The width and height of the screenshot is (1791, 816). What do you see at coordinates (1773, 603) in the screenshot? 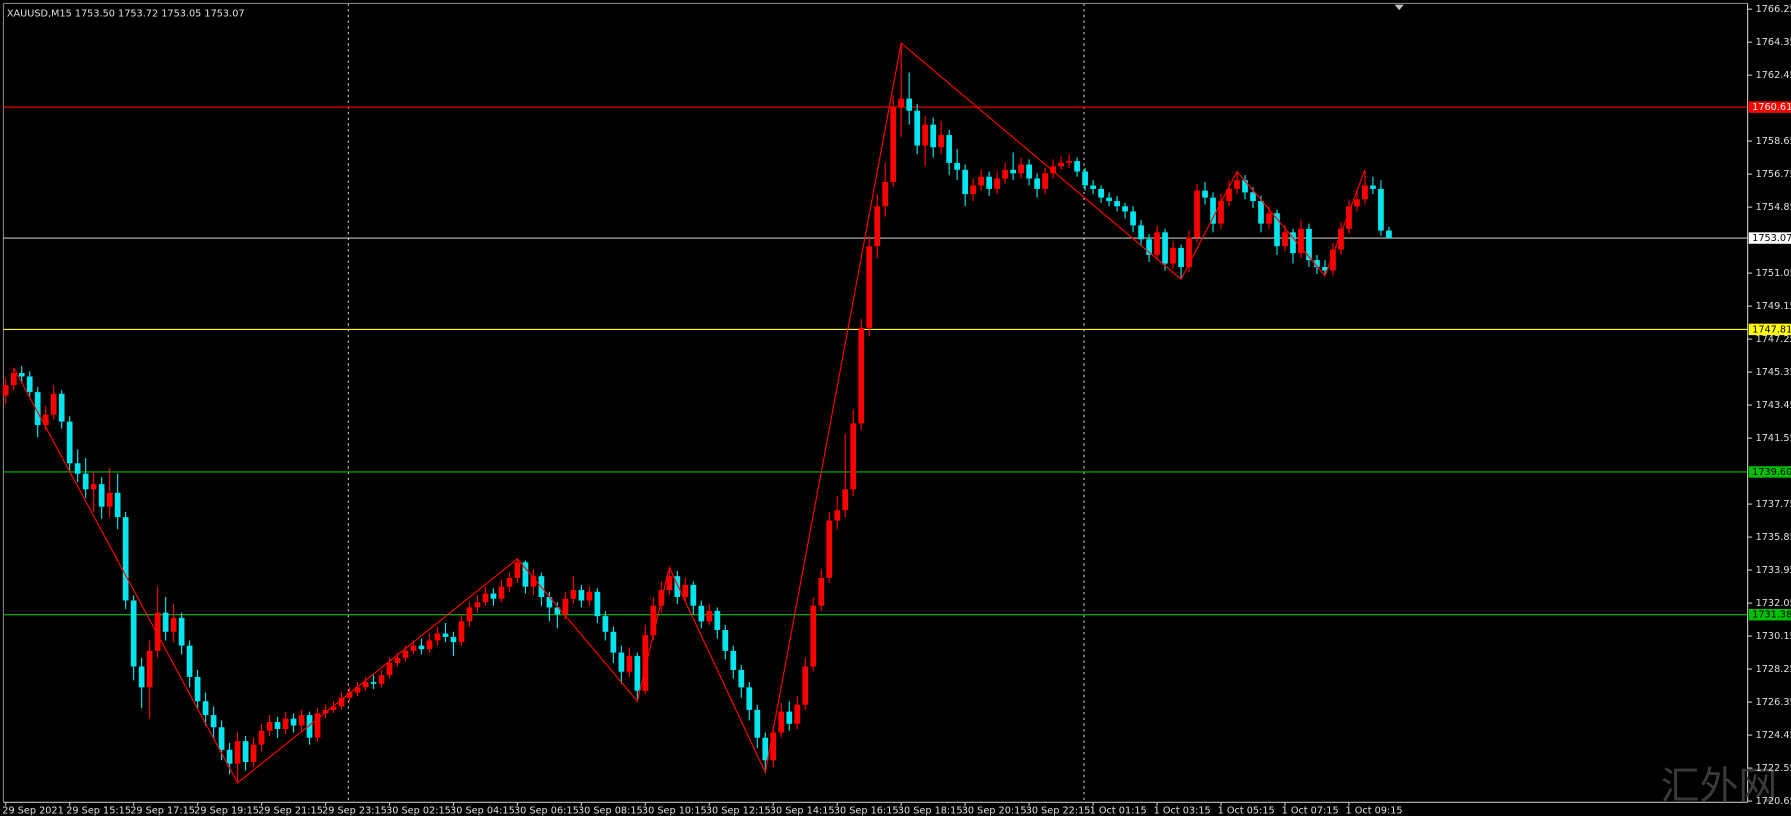
I see `y-tick-label: 1732.05` at bounding box center [1773, 603].